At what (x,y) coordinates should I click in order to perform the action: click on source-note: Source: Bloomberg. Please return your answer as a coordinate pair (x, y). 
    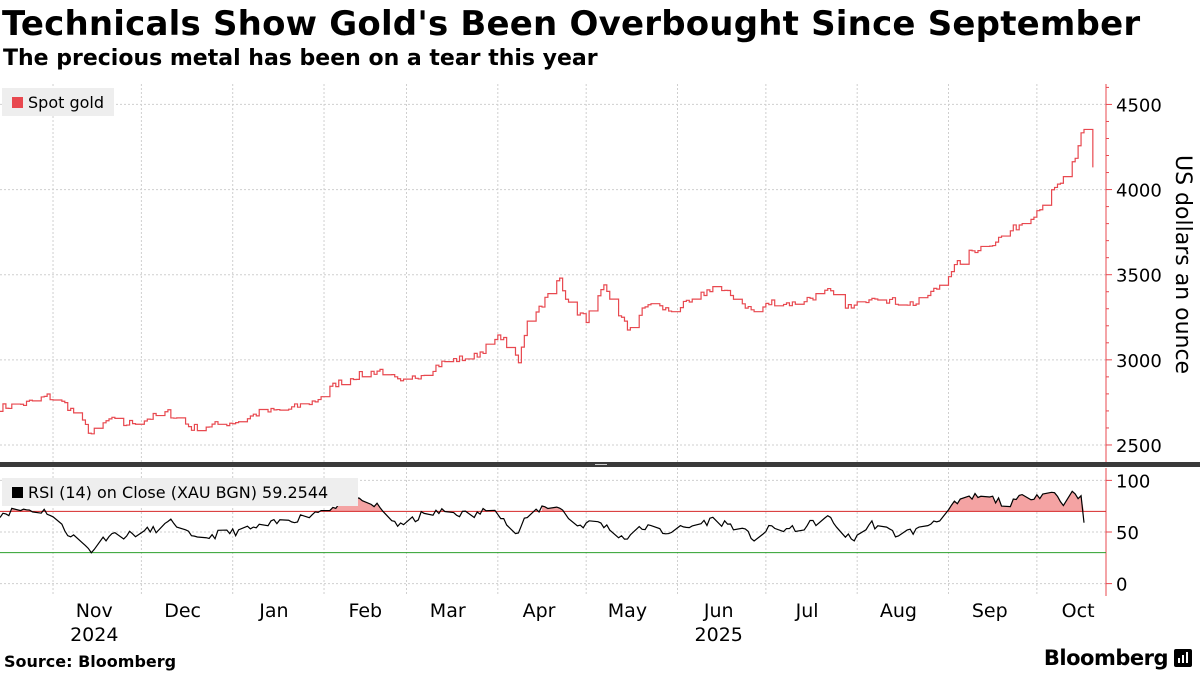
    Looking at the image, I should click on (90, 661).